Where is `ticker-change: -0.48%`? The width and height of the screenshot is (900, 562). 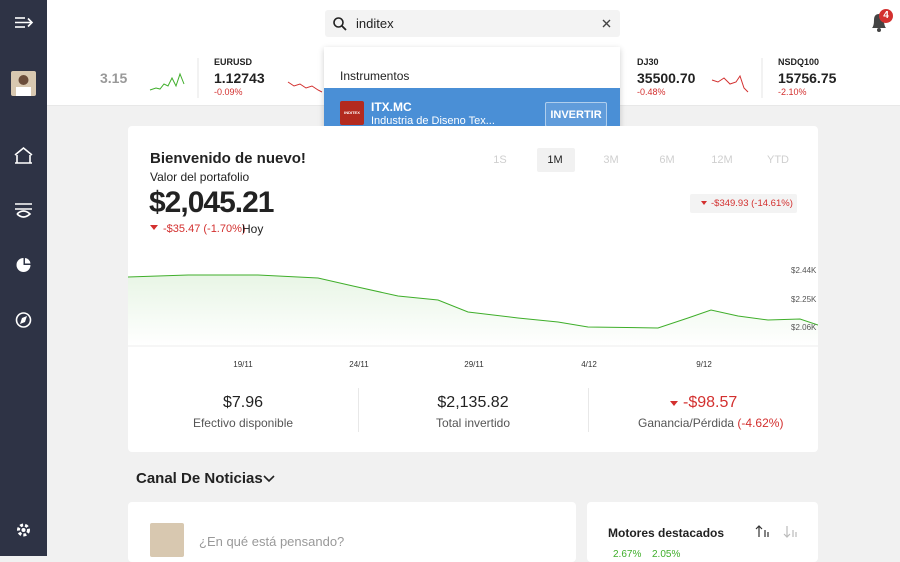
ticker-change: -0.48% is located at coordinates (651, 92).